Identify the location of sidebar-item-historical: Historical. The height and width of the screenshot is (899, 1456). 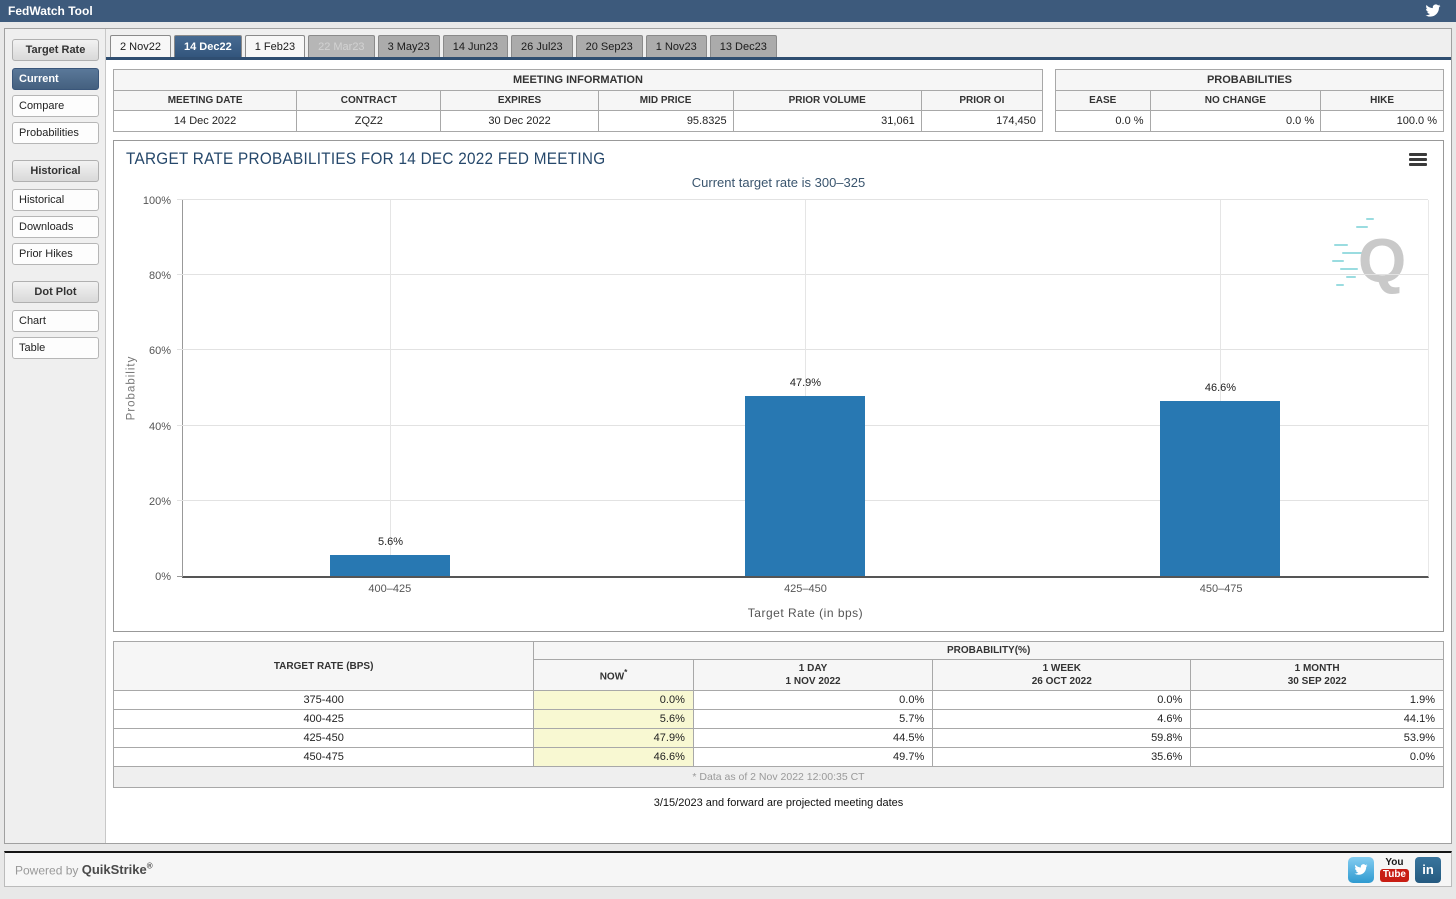
(55, 200).